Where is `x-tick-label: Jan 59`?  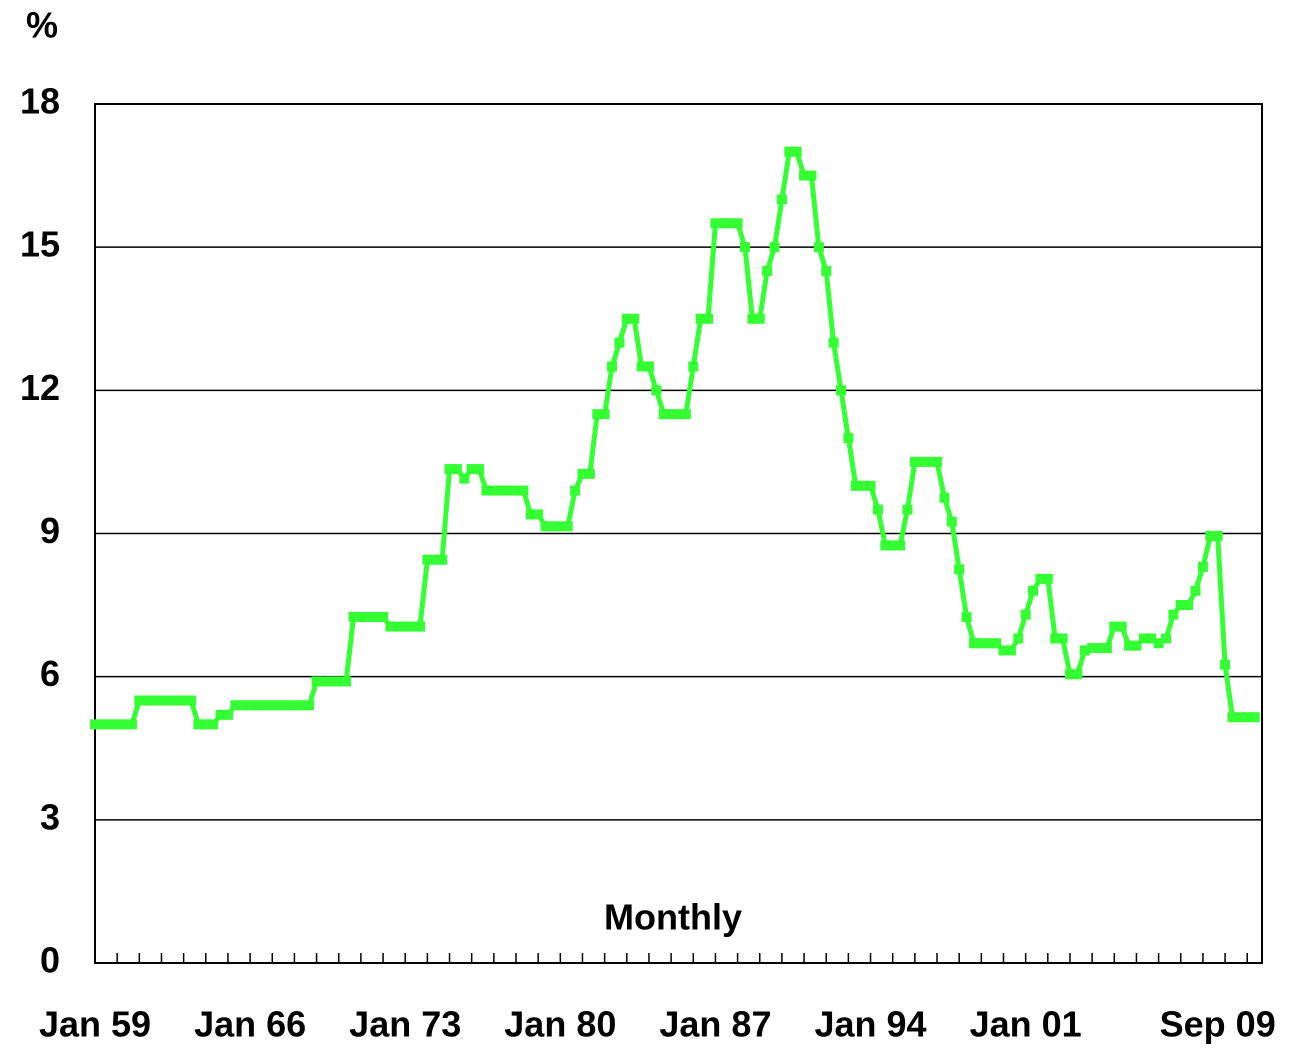 x-tick-label: Jan 59 is located at coordinates (95, 1024).